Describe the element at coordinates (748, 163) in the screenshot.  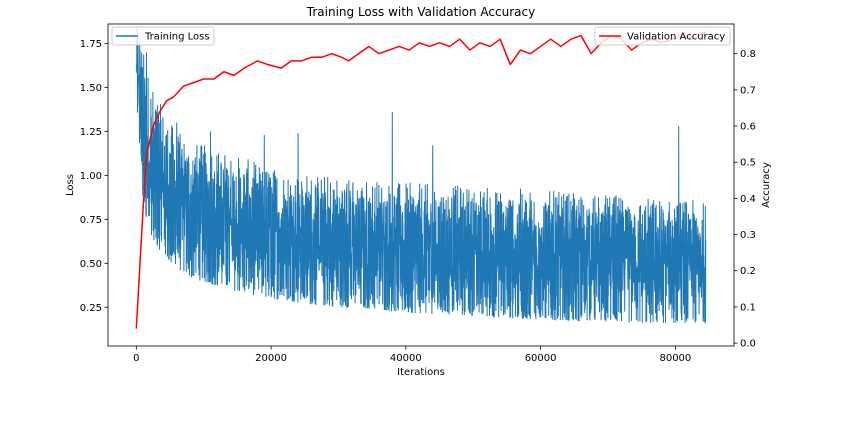
I see `right-y-tick-label: 0.5` at that location.